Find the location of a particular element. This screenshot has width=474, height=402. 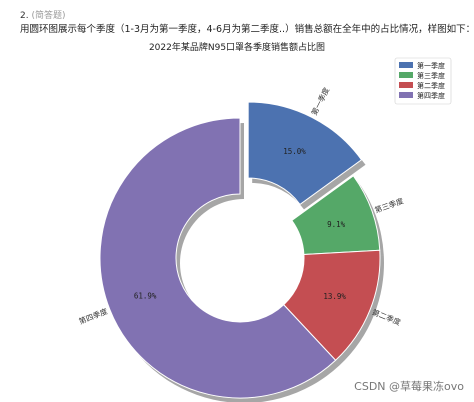

legend-label: 第二季度 is located at coordinates (431, 85).